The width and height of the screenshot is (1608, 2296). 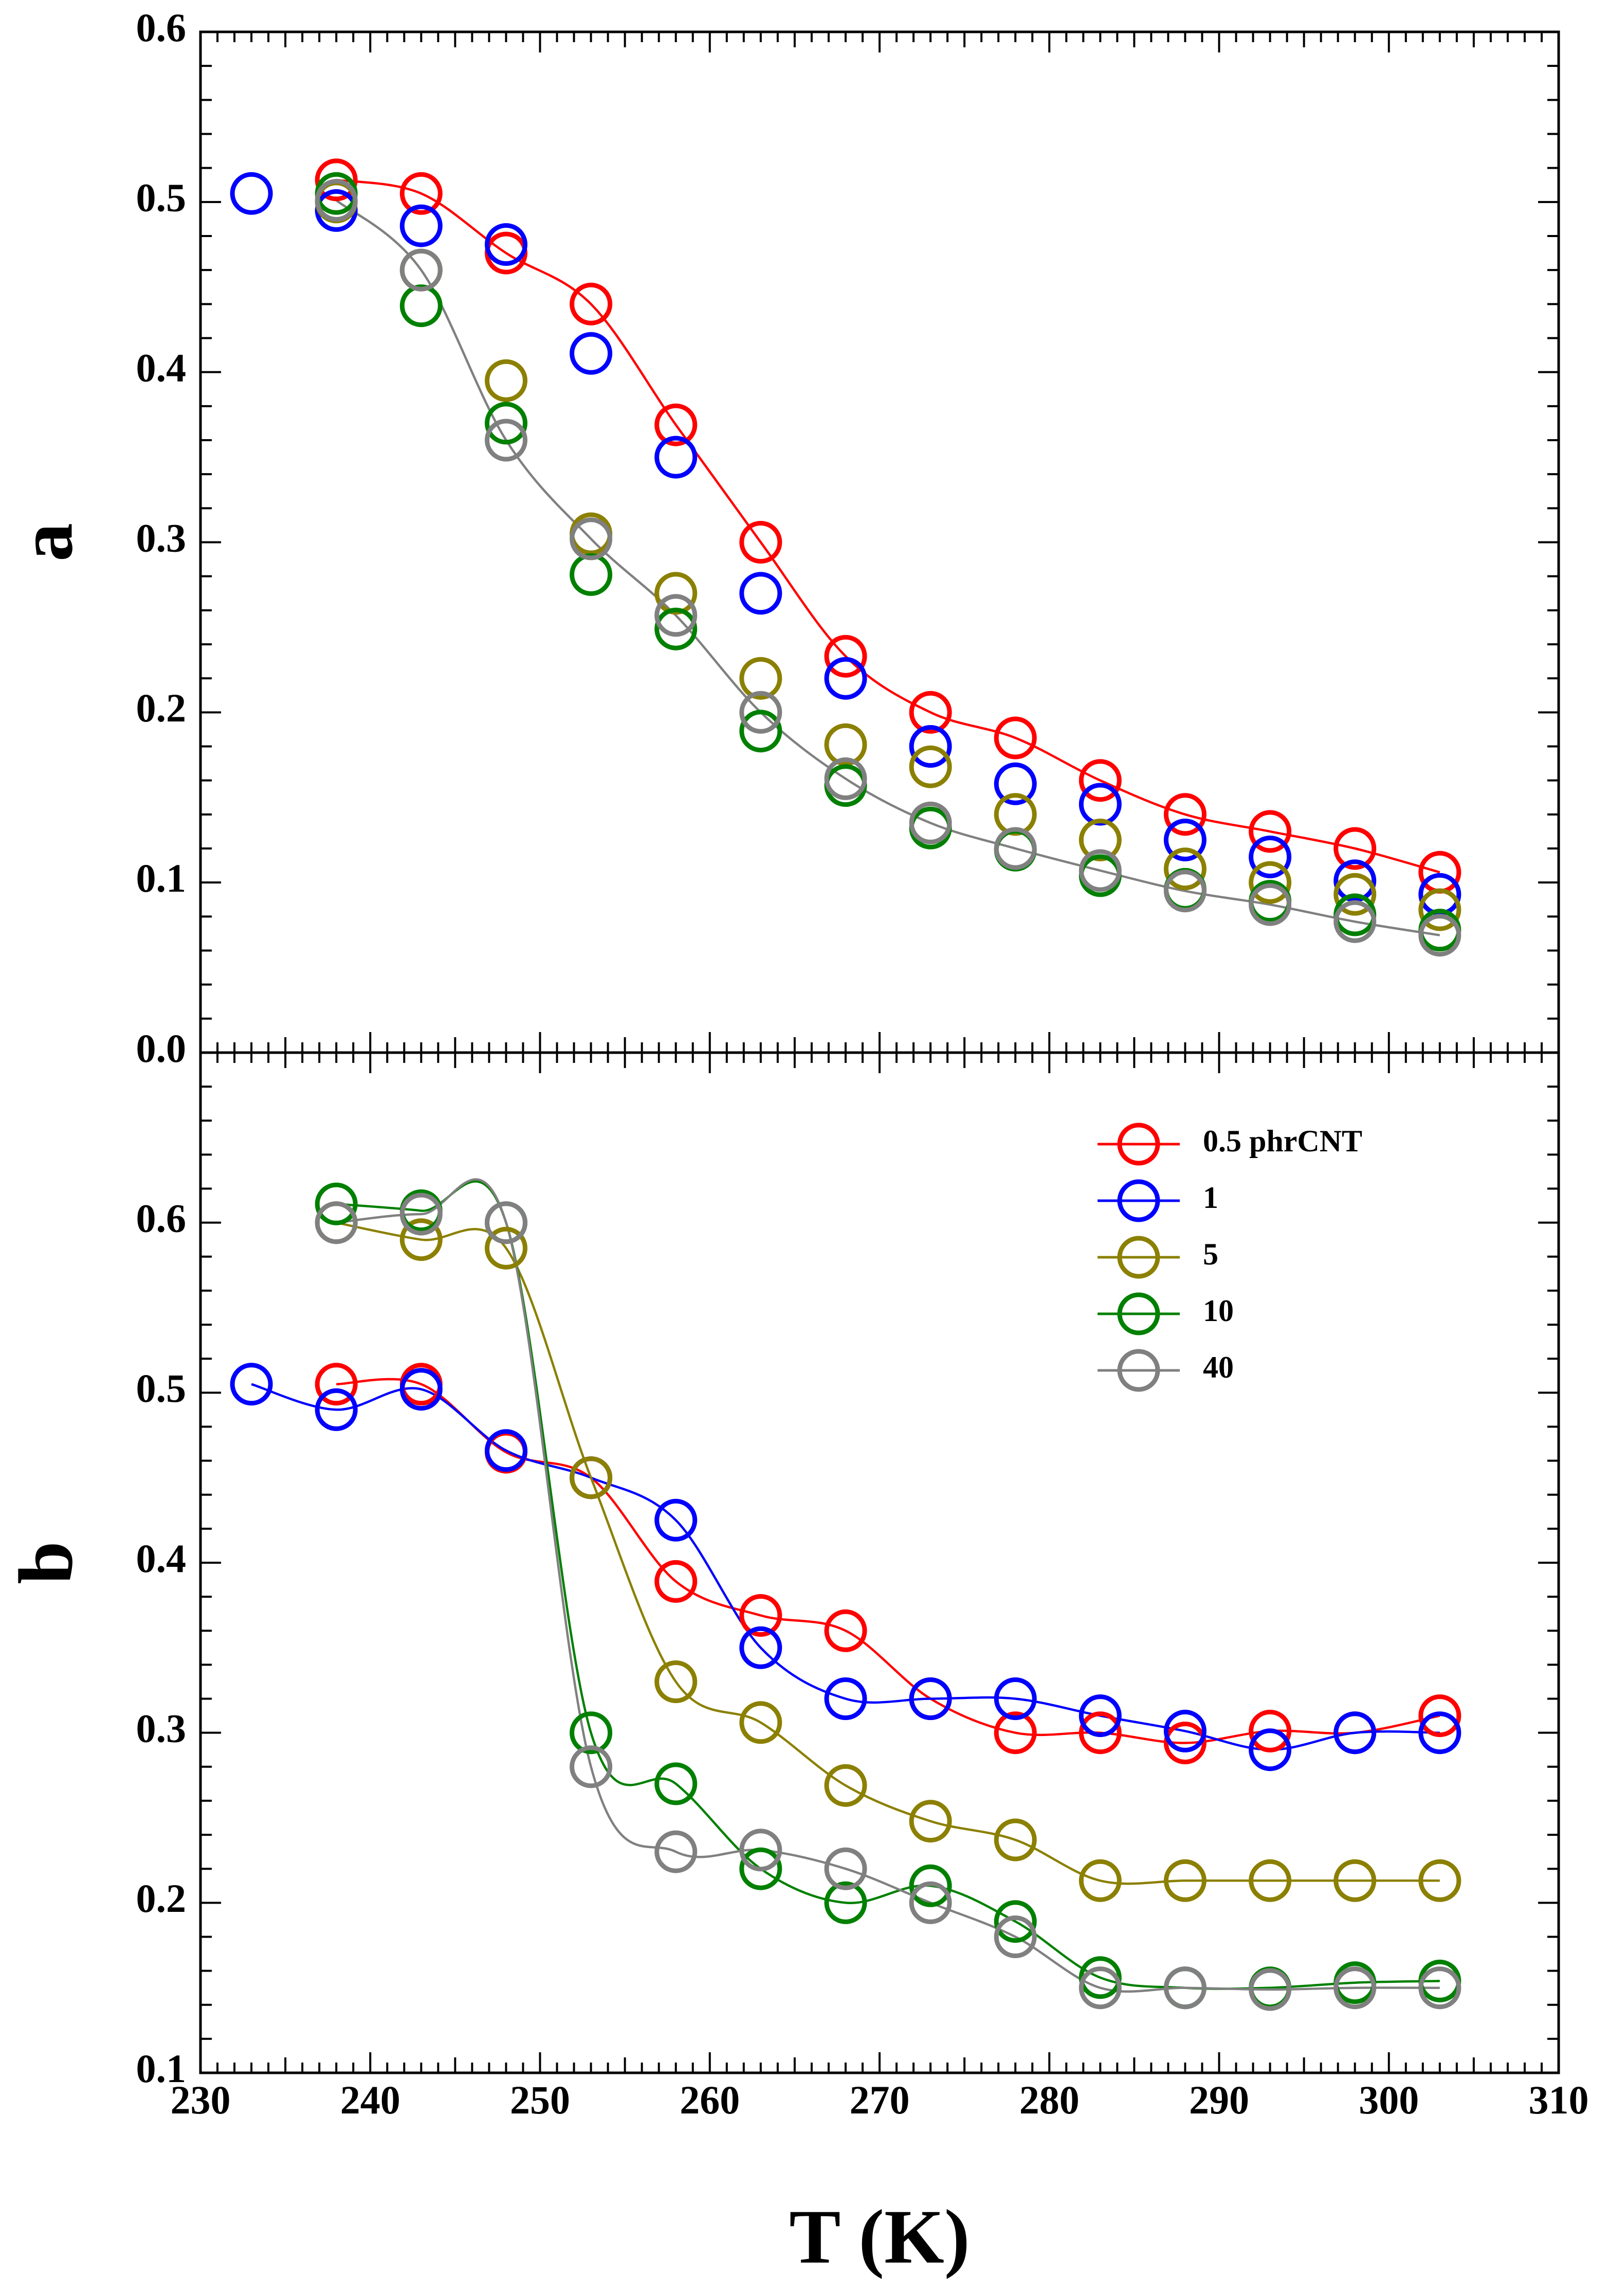 I want to click on x-tick-label: 230, so click(x=201, y=2099).